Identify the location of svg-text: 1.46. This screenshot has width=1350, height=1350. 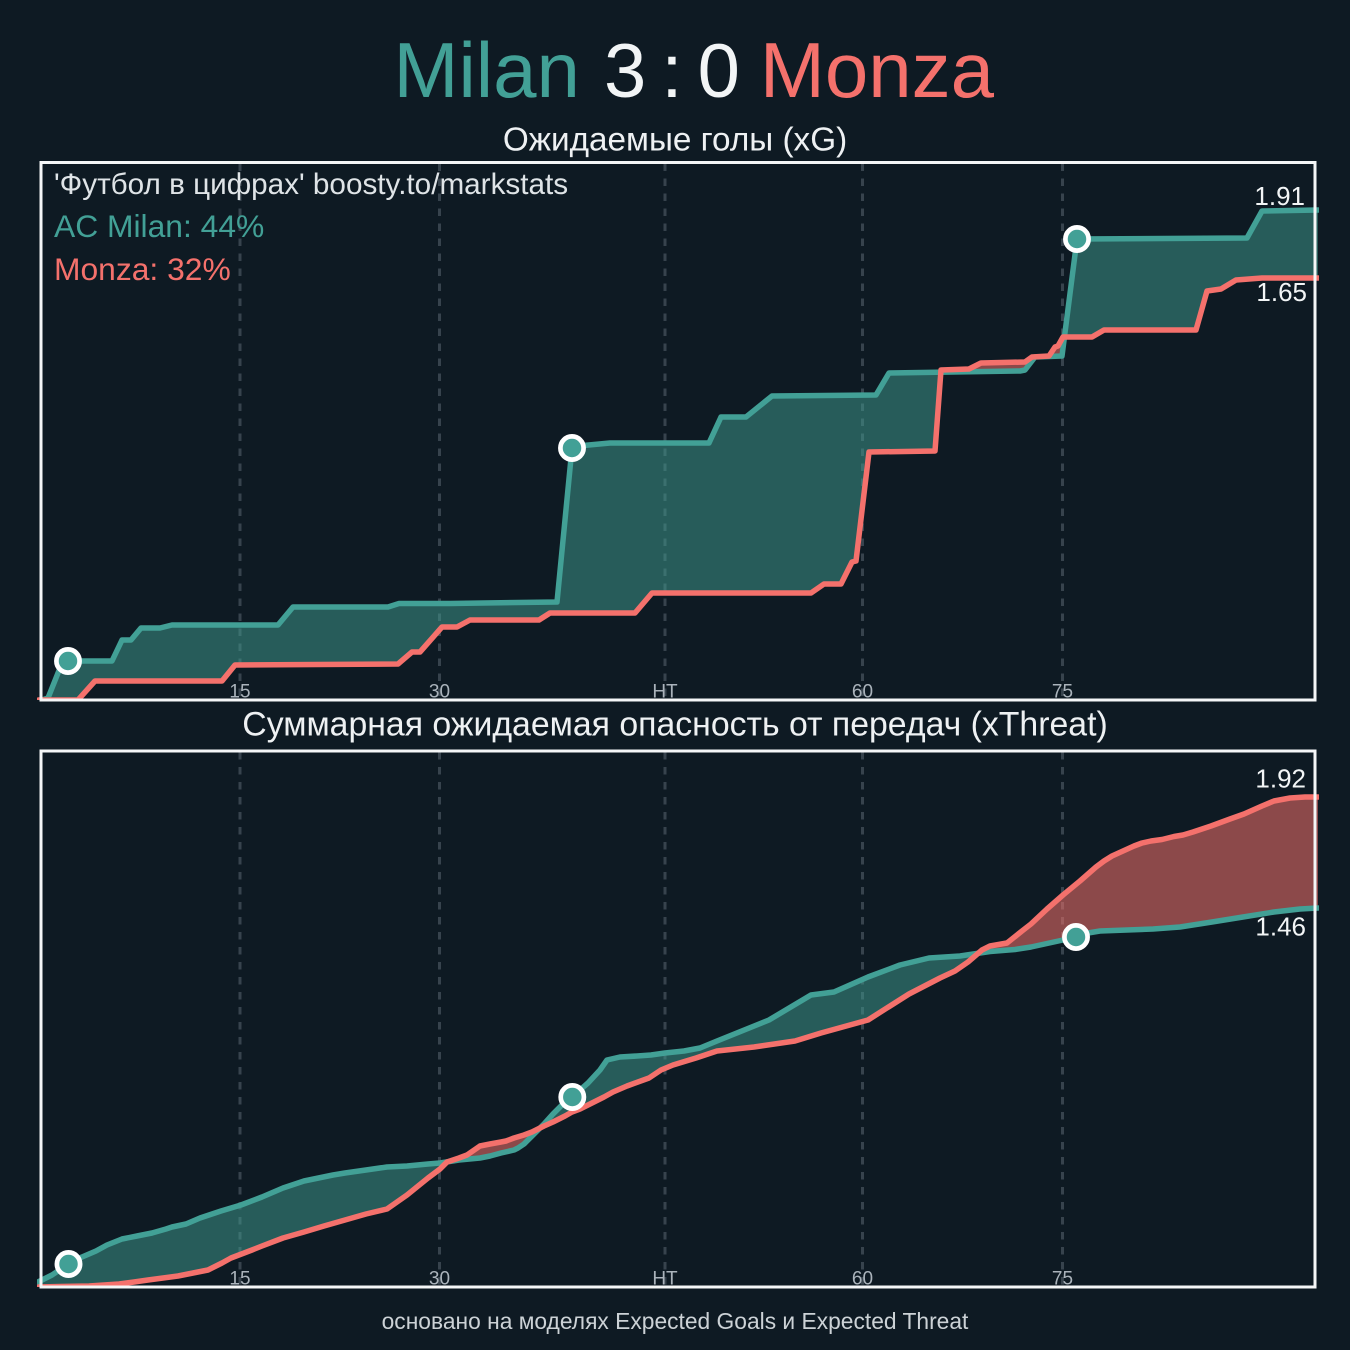
(1280, 927).